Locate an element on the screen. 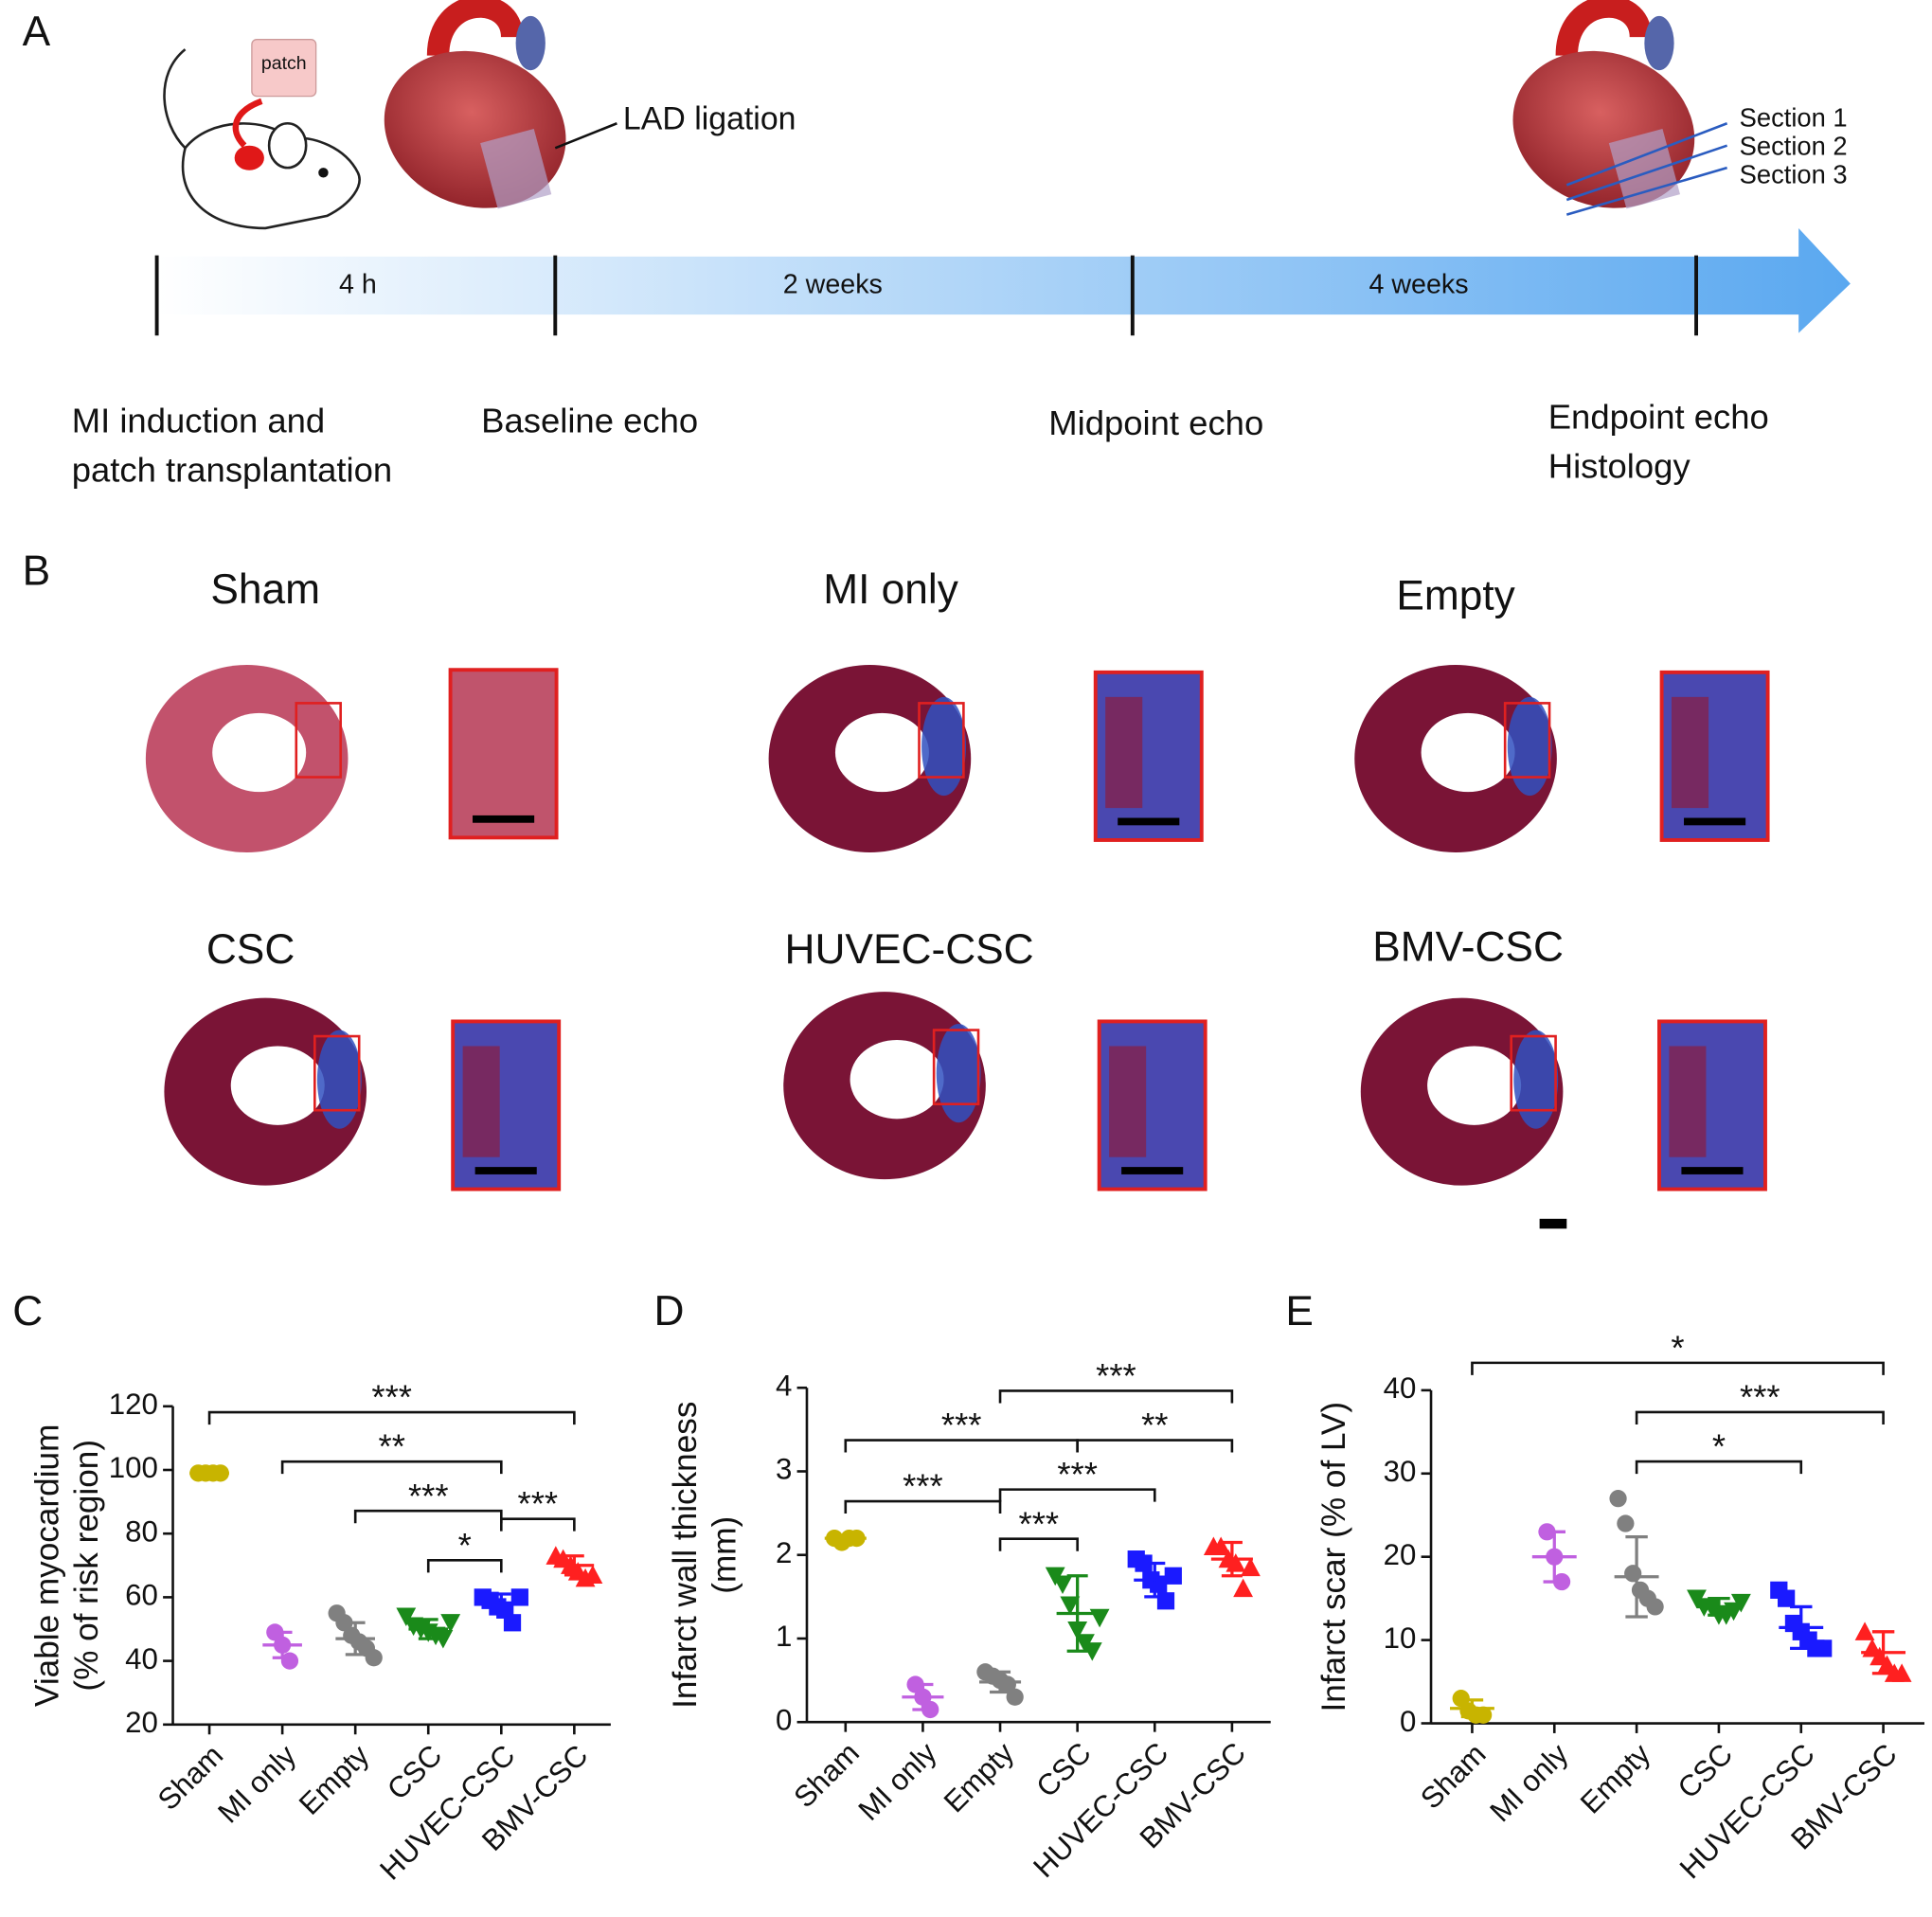  heart-shape is located at coordinates (475, 129).